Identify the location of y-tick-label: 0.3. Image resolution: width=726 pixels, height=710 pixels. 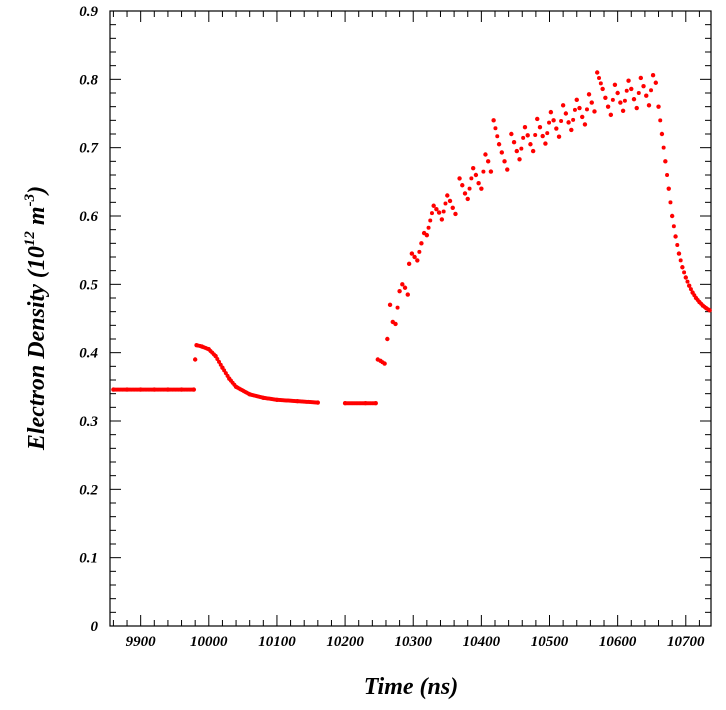
(88, 422).